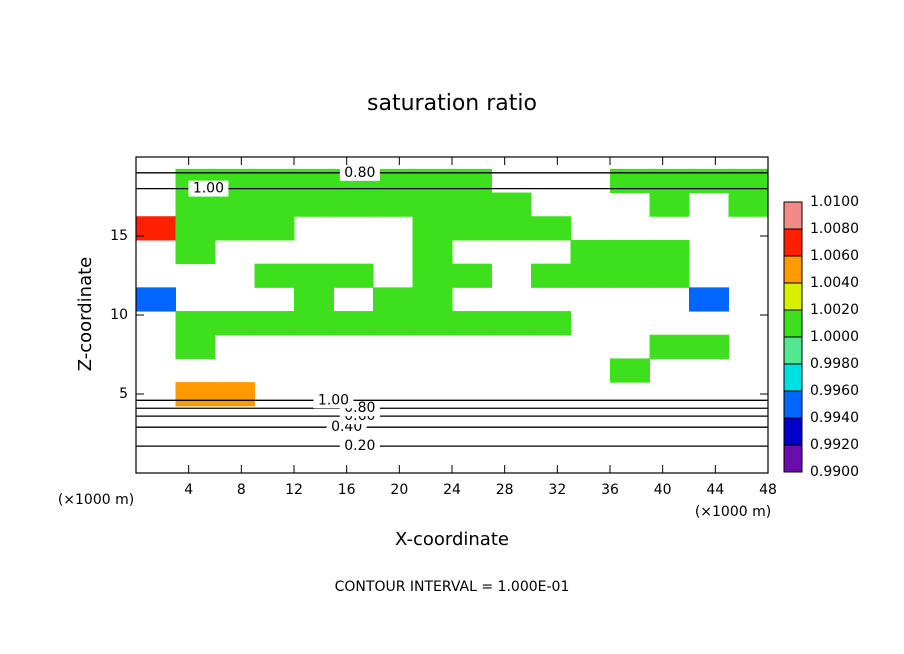 This screenshot has width=904, height=654. Describe the element at coordinates (119, 315) in the screenshot. I see `y-tick-label: 10` at that location.